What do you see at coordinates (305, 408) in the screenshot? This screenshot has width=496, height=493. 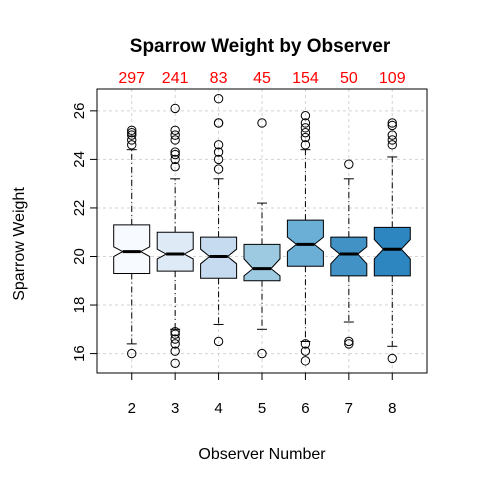 I see `x-tick-label: 6` at bounding box center [305, 408].